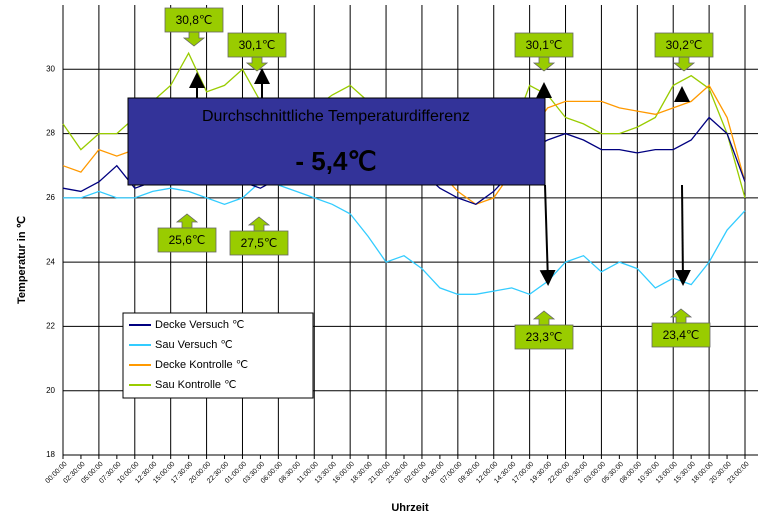  Describe the element at coordinates (50, 261) in the screenshot. I see `y-tick-label: 24` at that location.